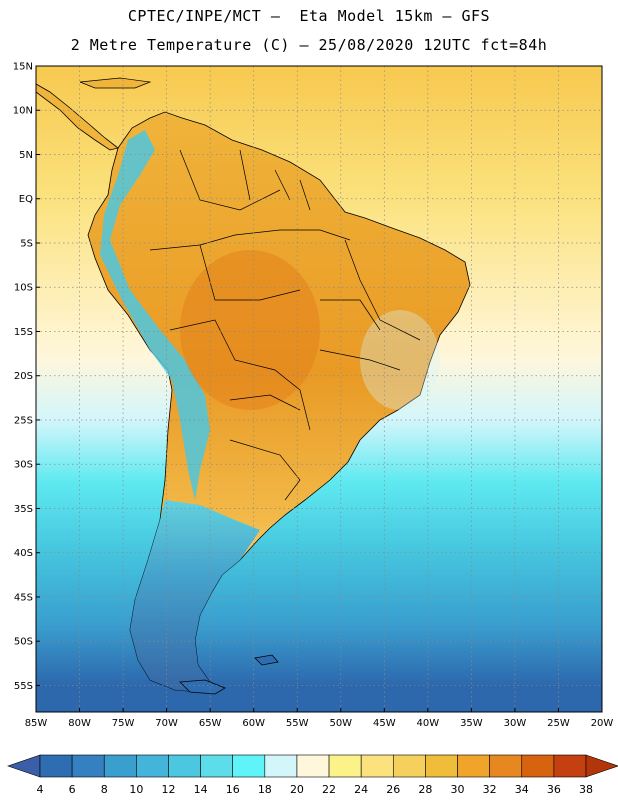  Describe the element at coordinates (601, 766) in the screenshot. I see `colorbar-max-arrow` at that location.